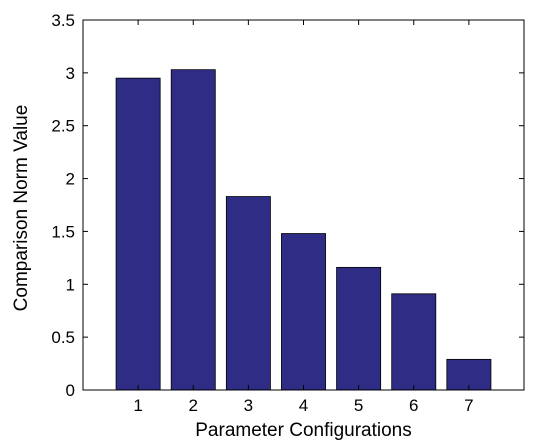  I want to click on x-tick-label: 7, so click(468, 405).